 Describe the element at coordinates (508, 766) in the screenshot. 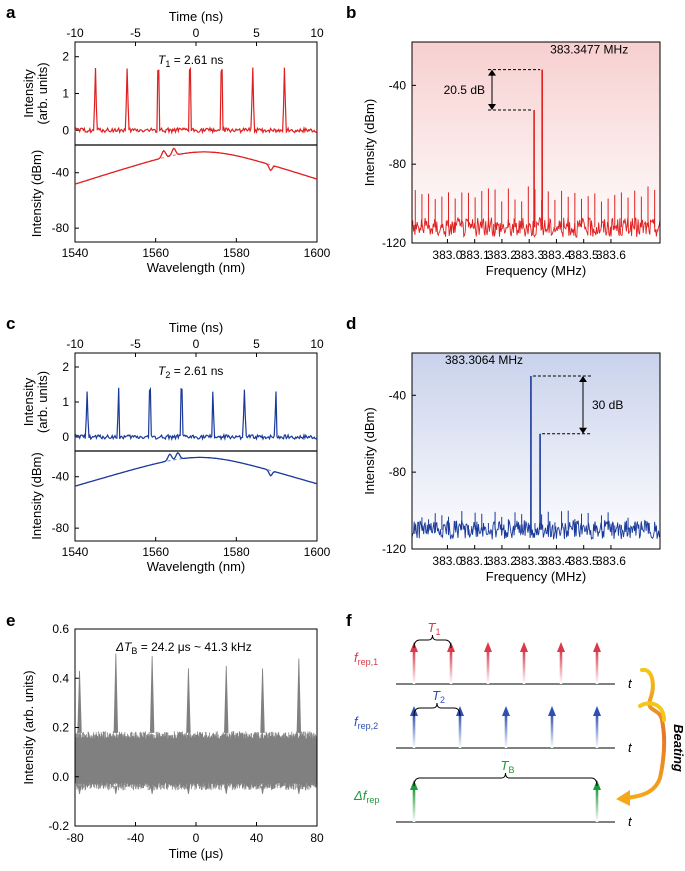

I see `period-bracket-label: TB` at that location.